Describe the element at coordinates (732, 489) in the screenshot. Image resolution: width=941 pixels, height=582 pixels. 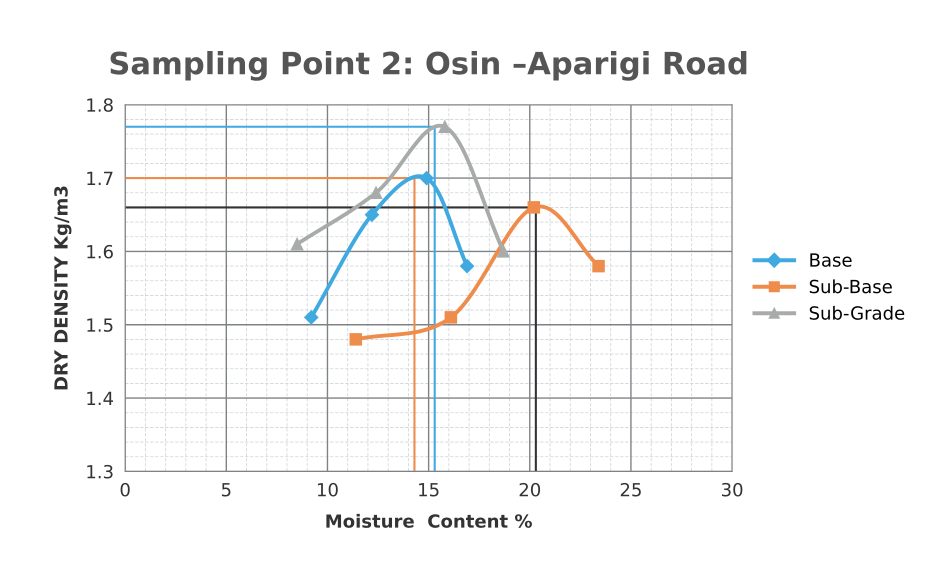
I see `x-tick-label: 30` at that location.